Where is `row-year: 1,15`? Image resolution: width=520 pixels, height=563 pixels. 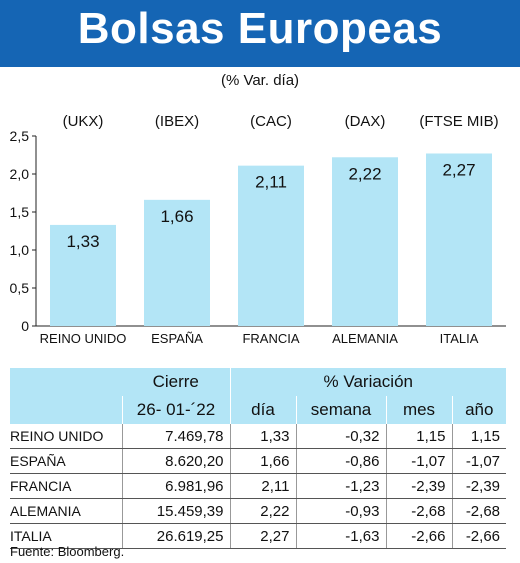 row-year: 1,15 is located at coordinates (479, 436).